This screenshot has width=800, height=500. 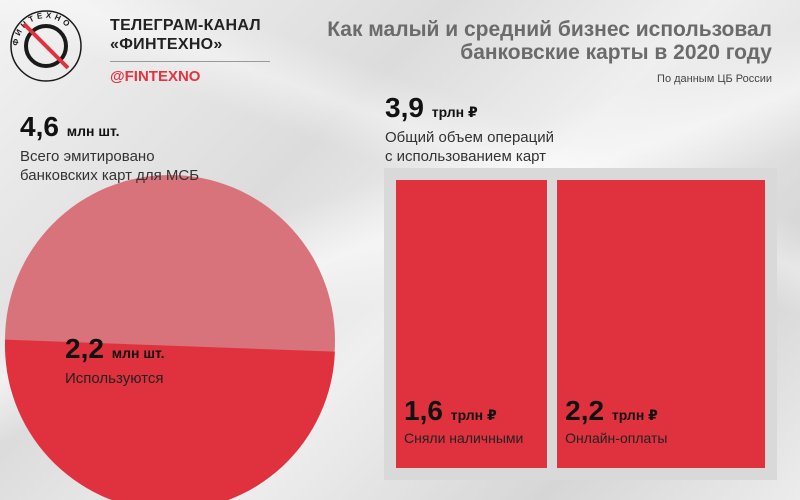 I want to click on pie-slice-desc: Используются, so click(x=114, y=378).